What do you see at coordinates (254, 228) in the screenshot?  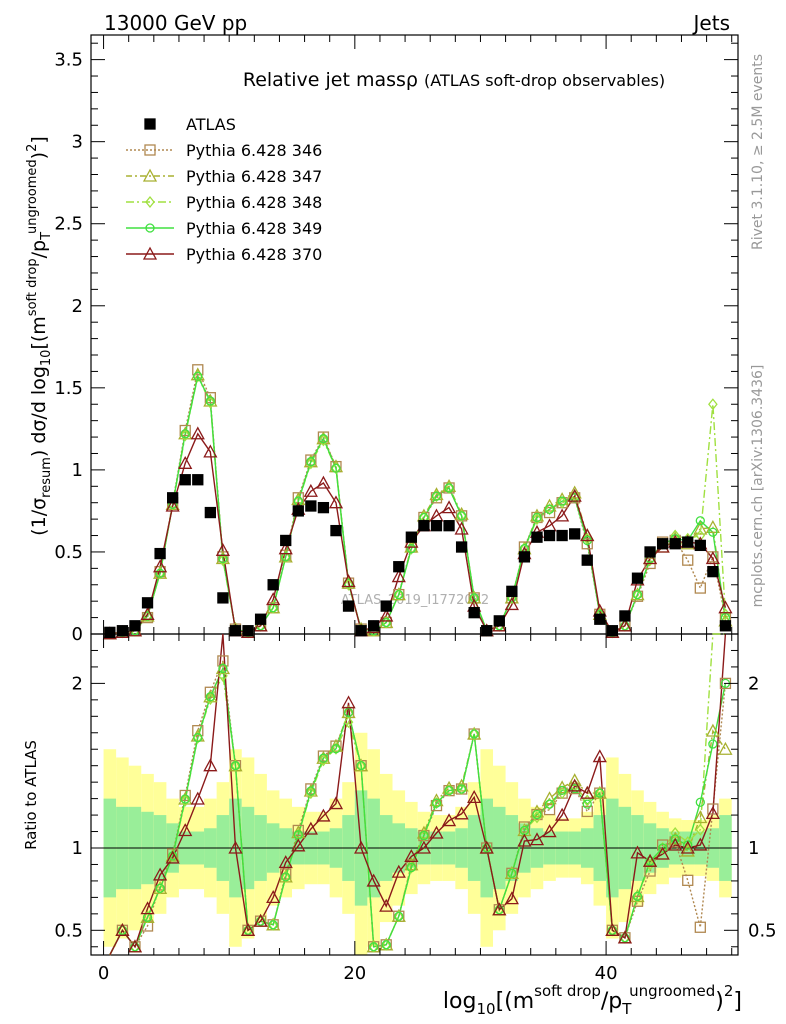 I see `legend-label-s349: Pythia 6.428 349` at bounding box center [254, 228].